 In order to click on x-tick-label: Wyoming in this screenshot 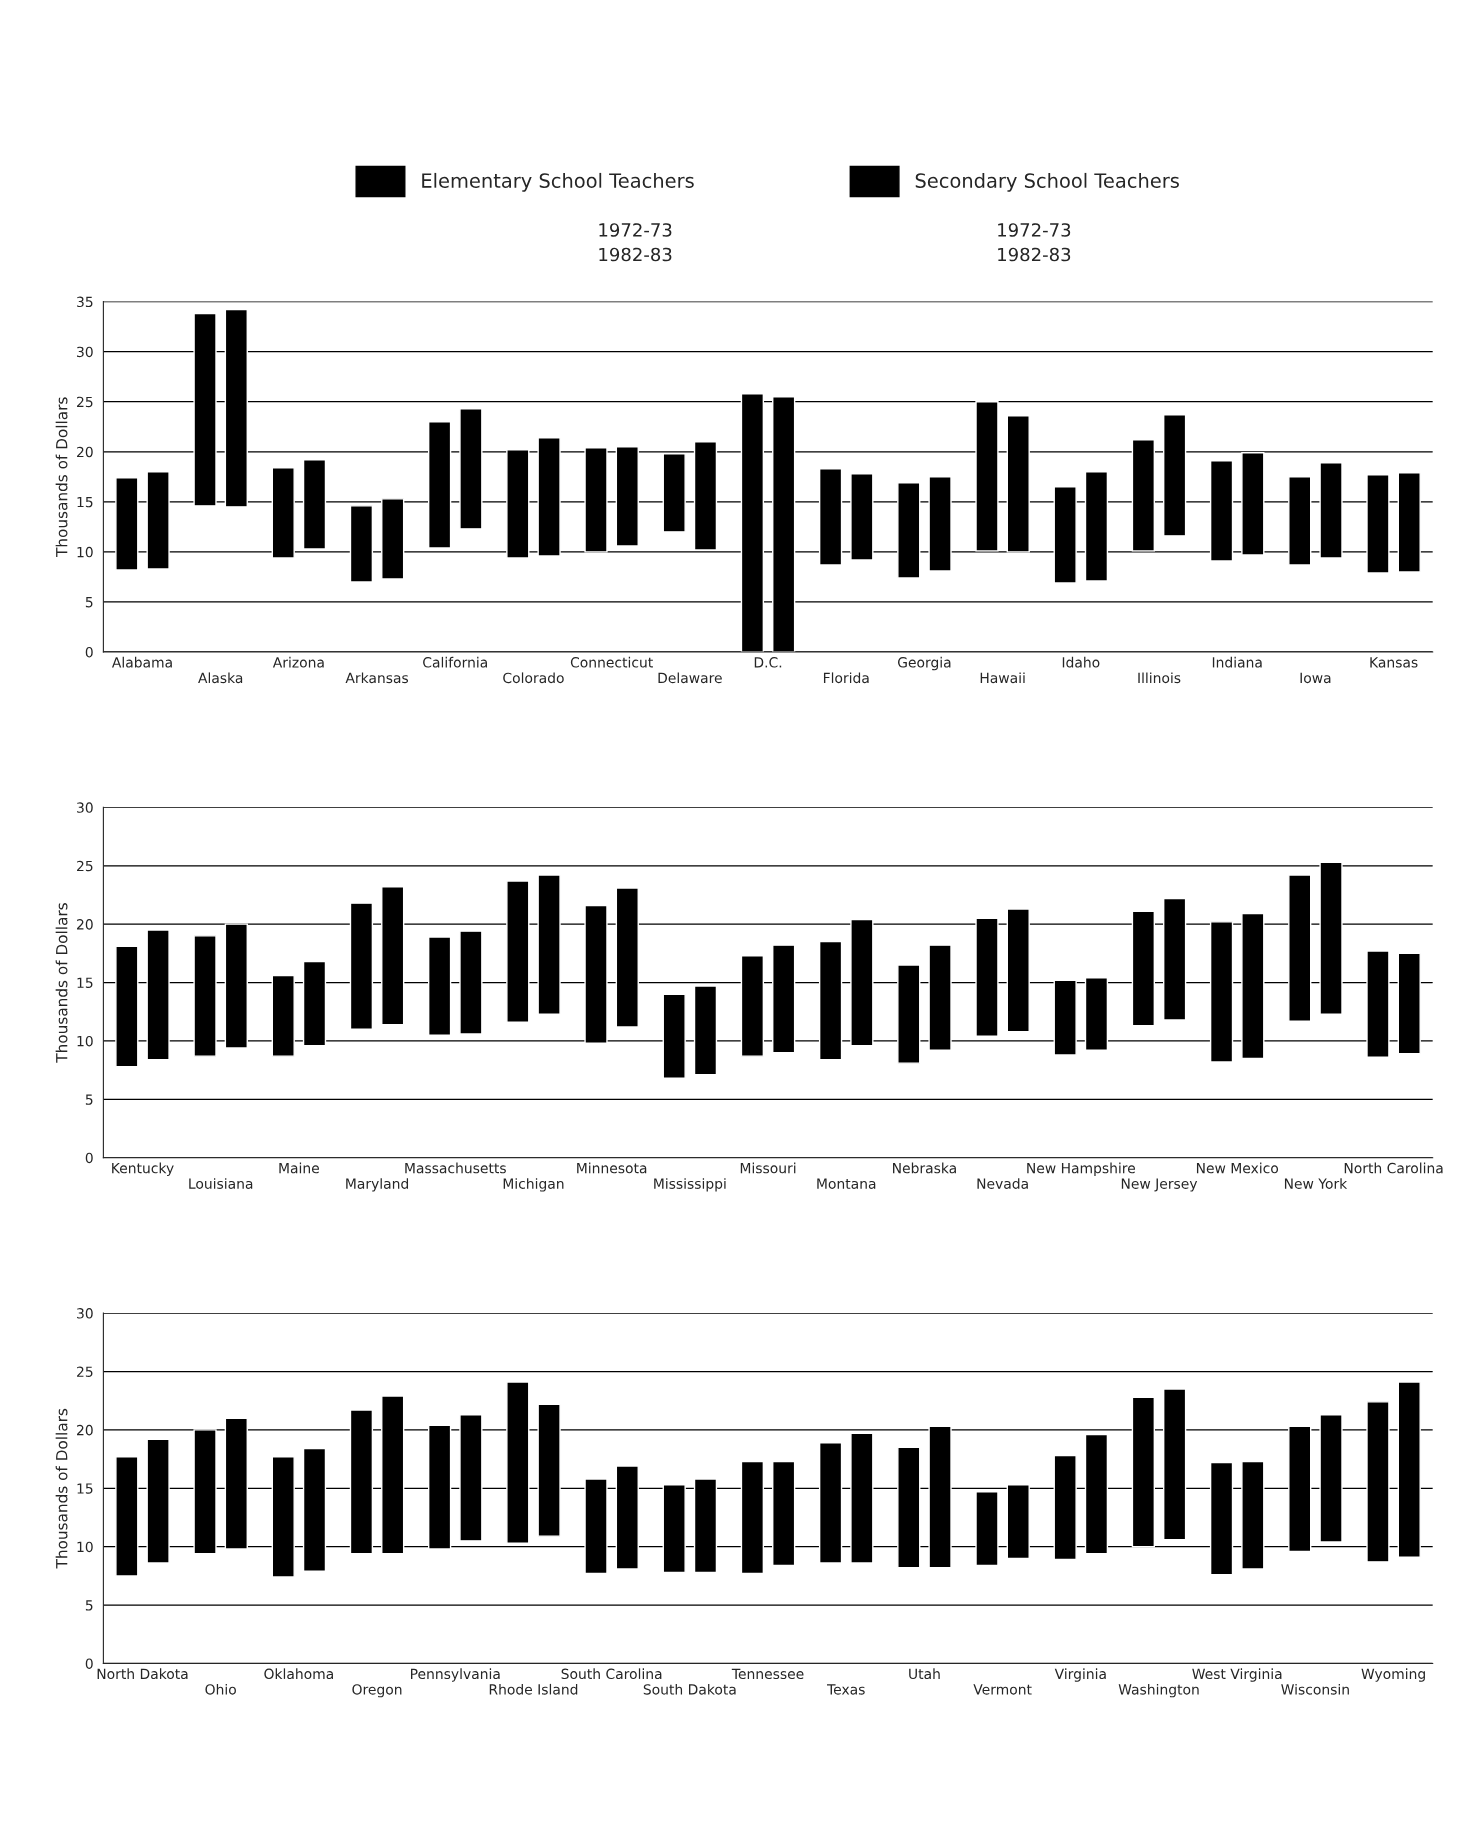, I will do `click(1393, 1675)`.